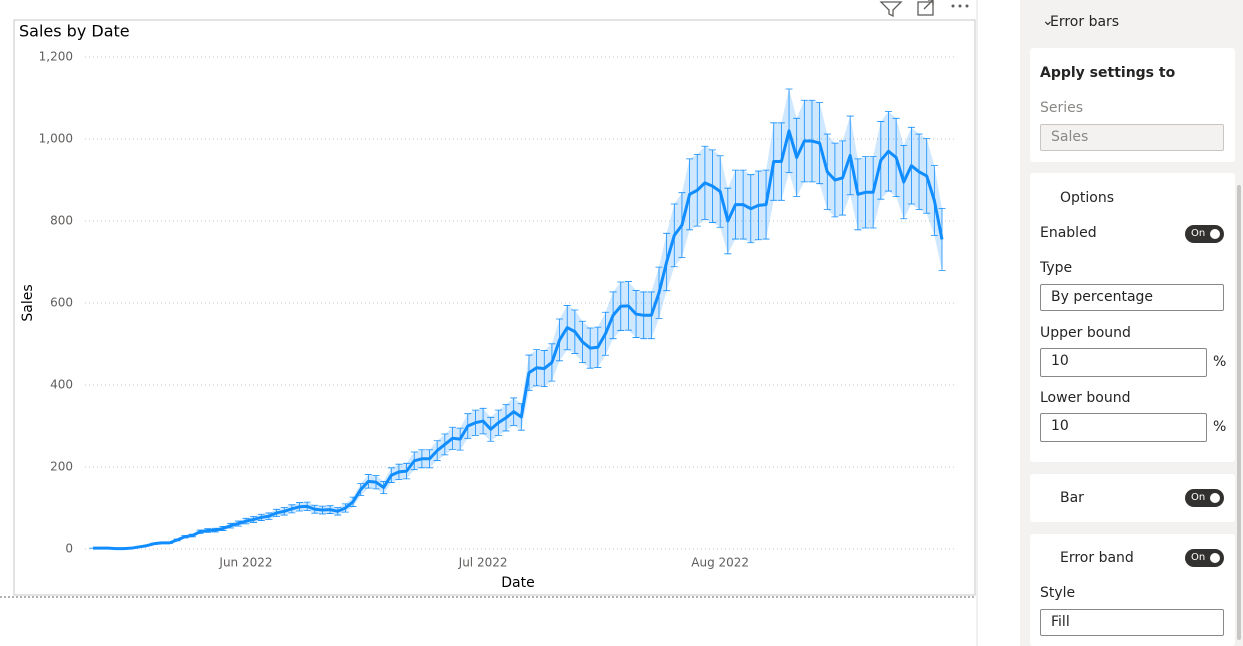 This screenshot has height=646, width=1243. I want to click on y-tick-label: 200, so click(61, 467).